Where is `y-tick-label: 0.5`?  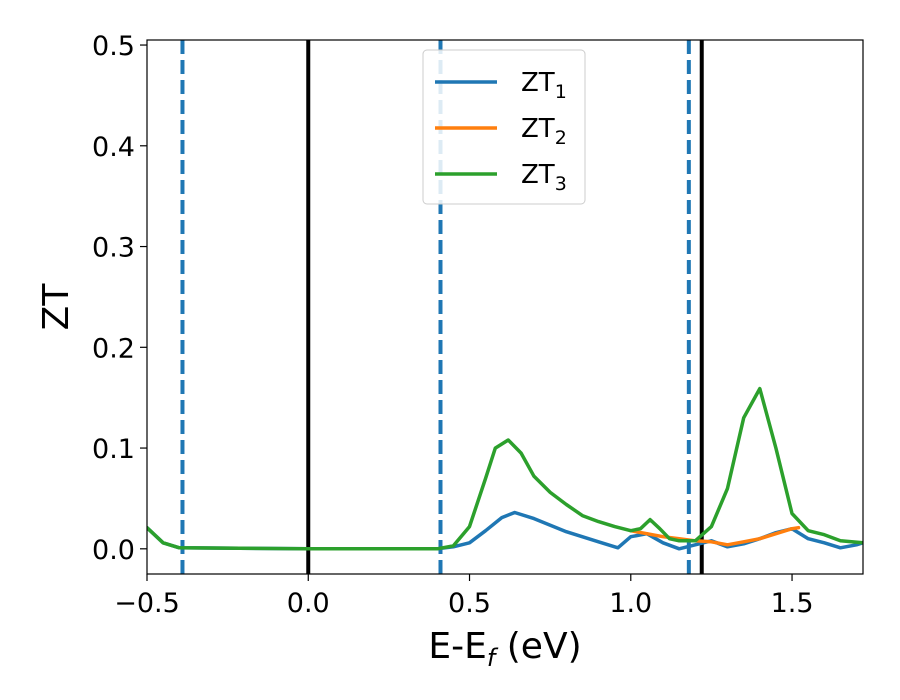
y-tick-label: 0.5 is located at coordinates (113, 46).